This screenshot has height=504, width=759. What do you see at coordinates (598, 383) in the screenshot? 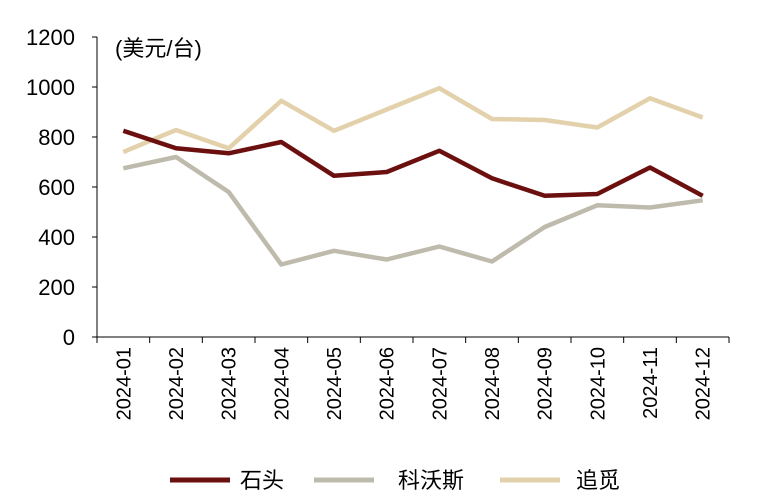
I see `x-tick-label: 2024-10` at bounding box center [598, 383].